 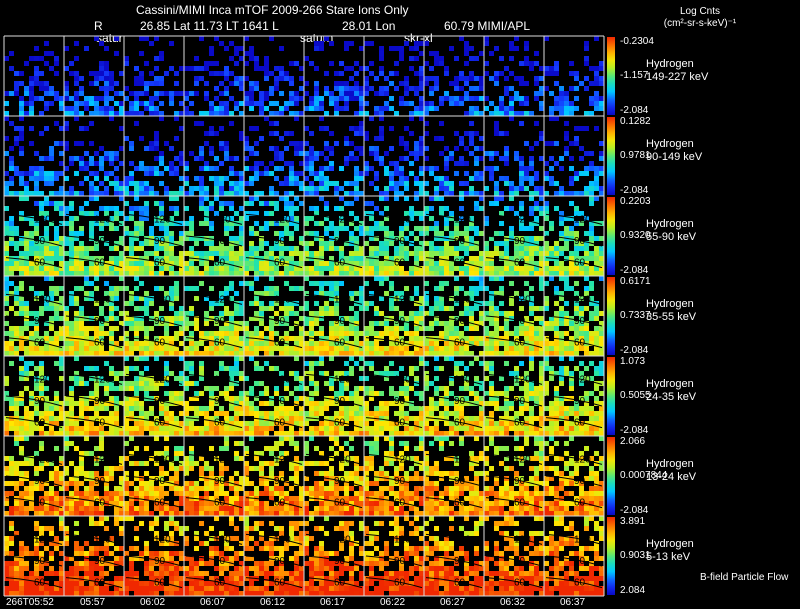 What do you see at coordinates (213, 602) in the screenshot?
I see `time-tick-label: 06:07` at bounding box center [213, 602].